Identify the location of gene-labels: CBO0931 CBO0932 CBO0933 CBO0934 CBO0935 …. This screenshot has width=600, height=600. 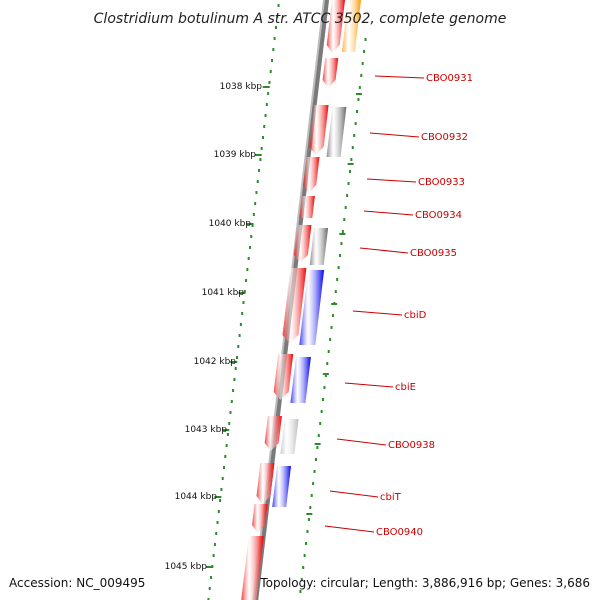
(424, 305).